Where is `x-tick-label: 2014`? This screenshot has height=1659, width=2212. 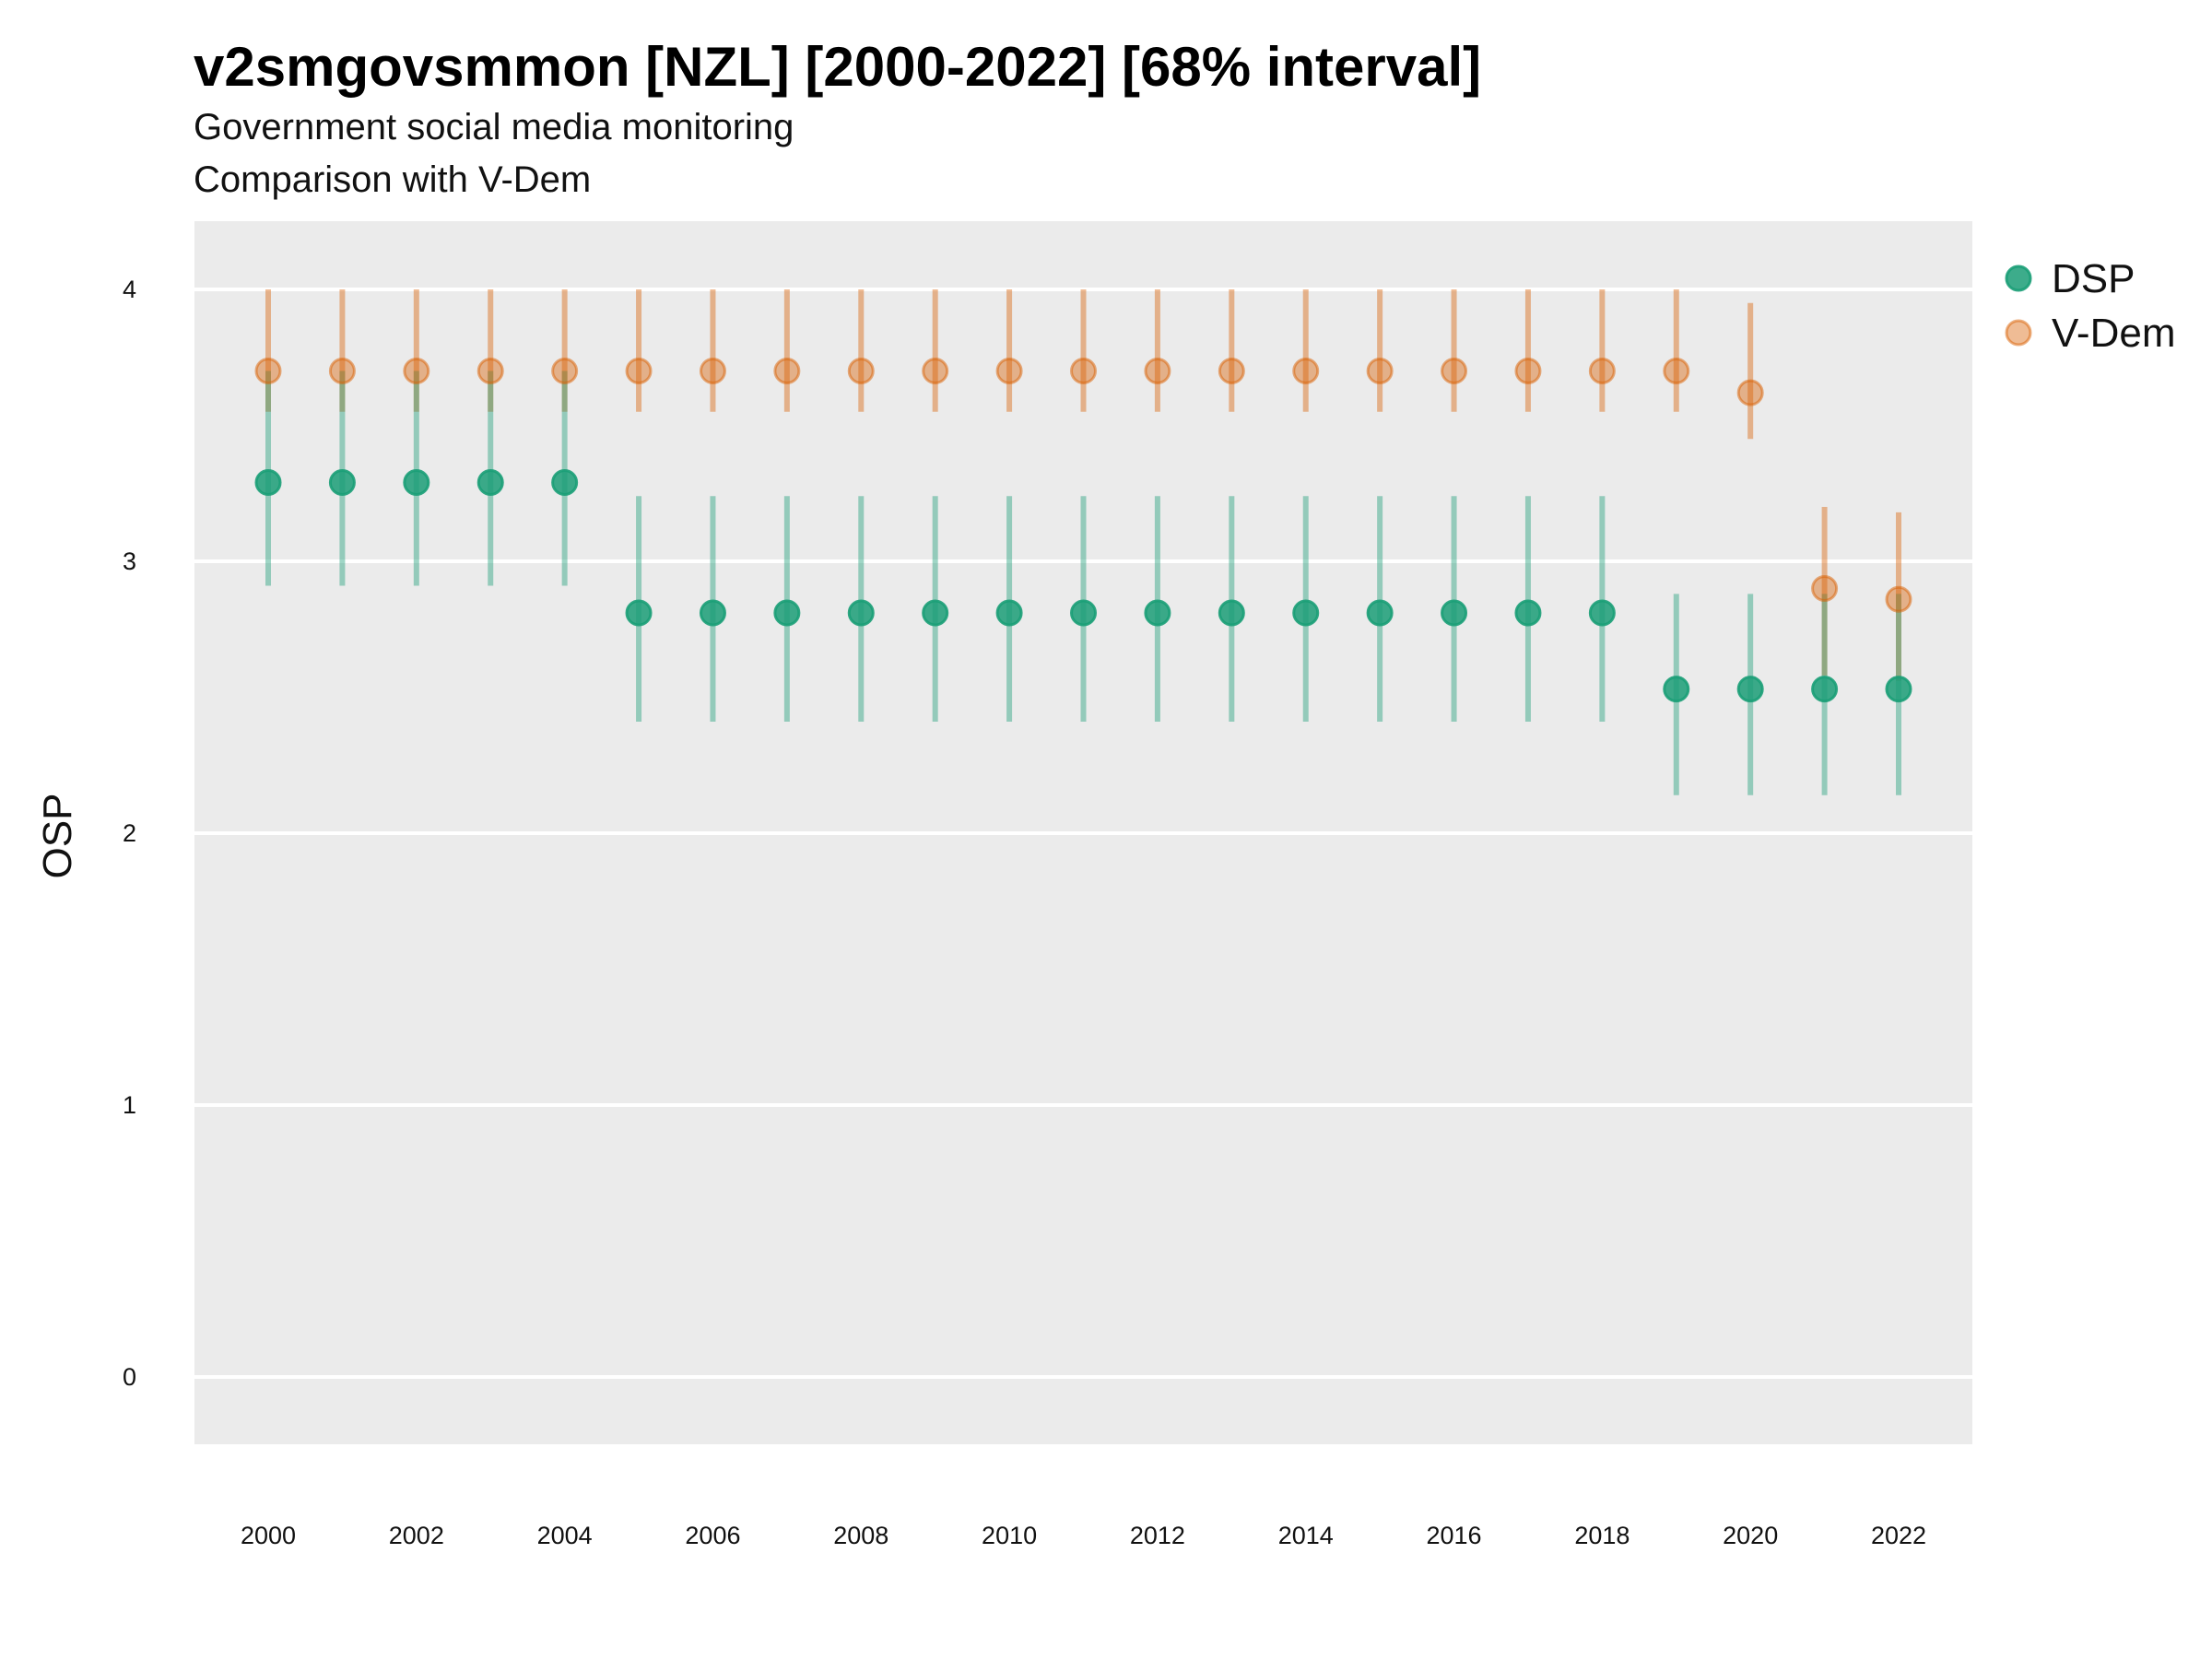
x-tick-label: 2014 is located at coordinates (1306, 1535).